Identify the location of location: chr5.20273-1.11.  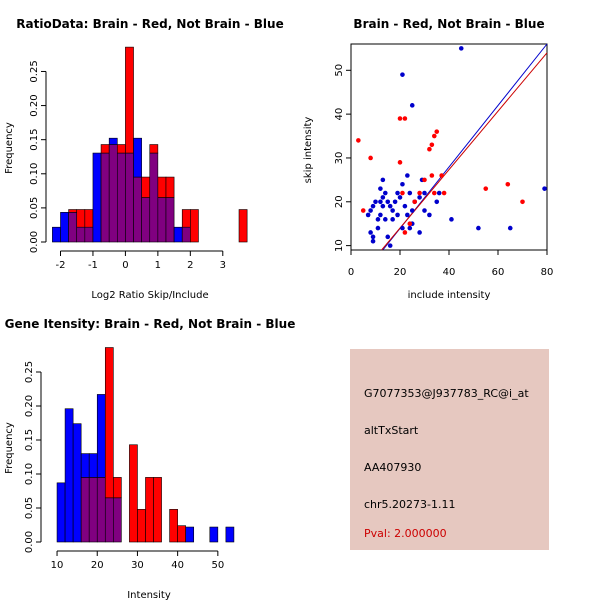
(410, 504).